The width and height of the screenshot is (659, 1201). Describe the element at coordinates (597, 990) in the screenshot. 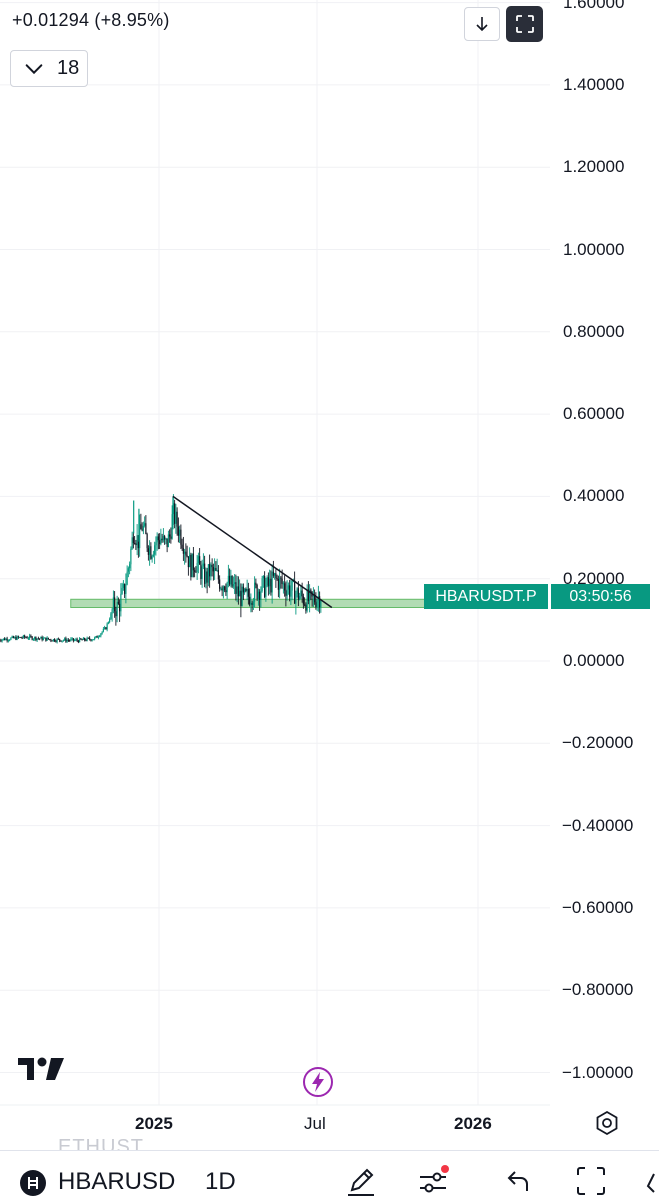

I see `y-tick-label: −0.80000` at that location.